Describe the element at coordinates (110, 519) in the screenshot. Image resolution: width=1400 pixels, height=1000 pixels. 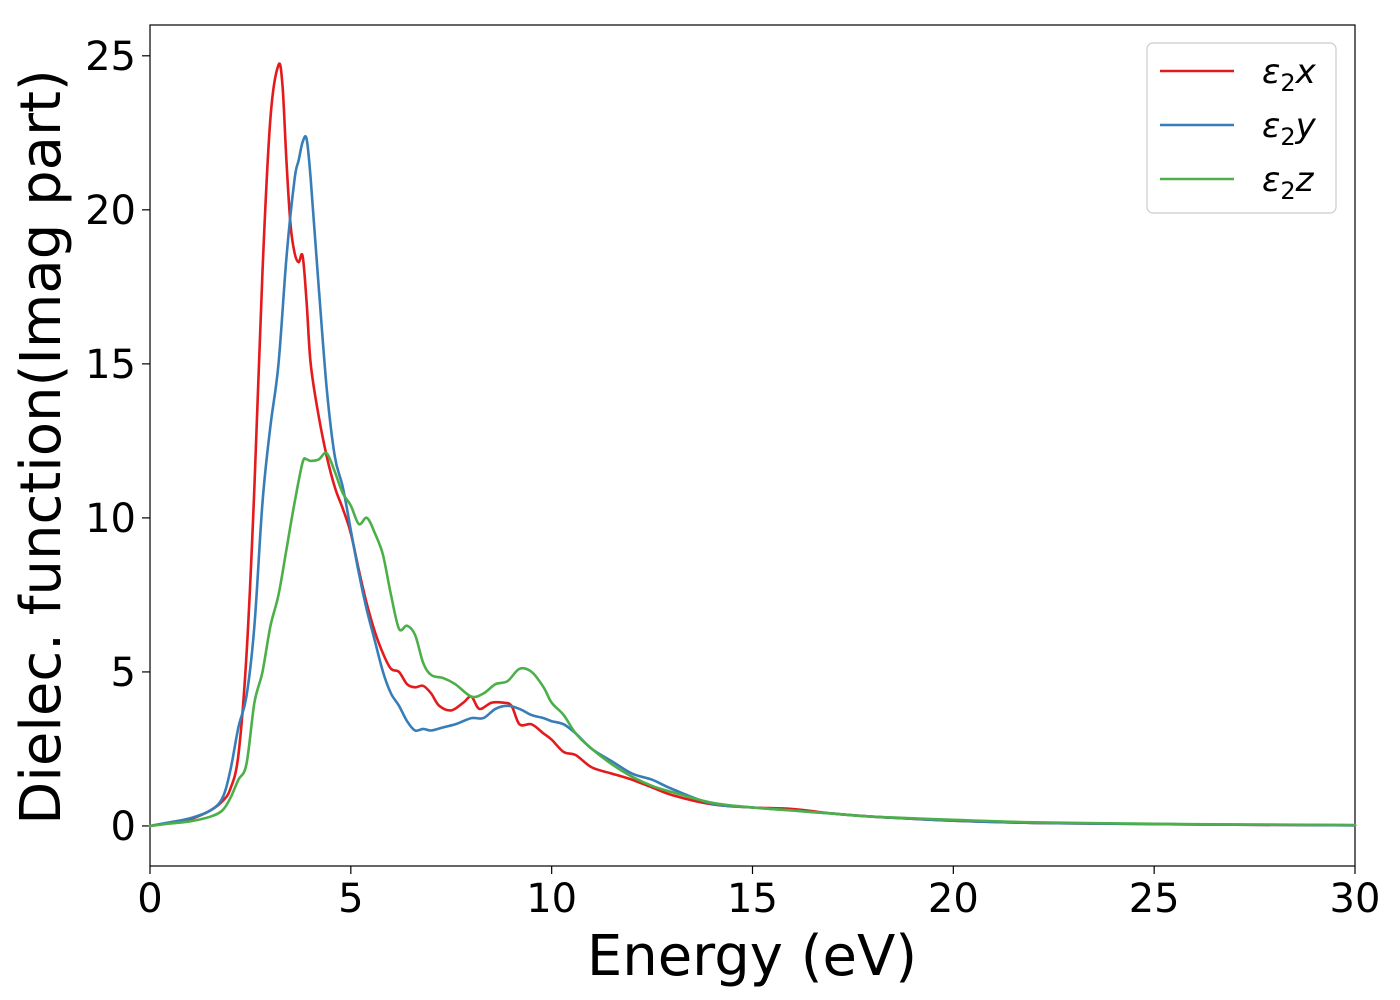
I see `y-tick-label: 10` at that location.